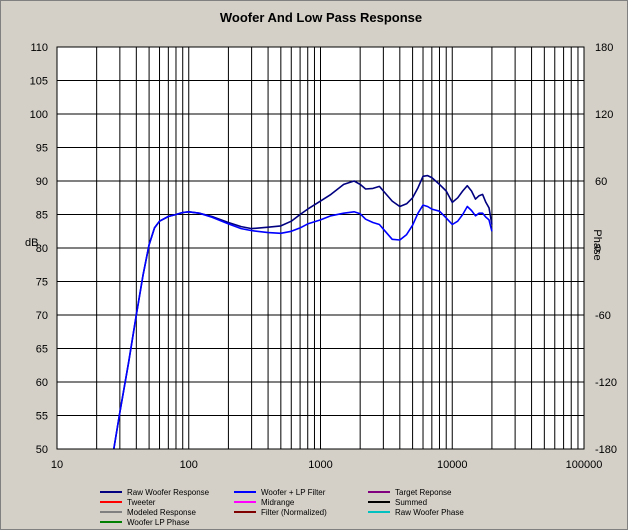  I want to click on y-tick-label: 65, so click(42, 350).